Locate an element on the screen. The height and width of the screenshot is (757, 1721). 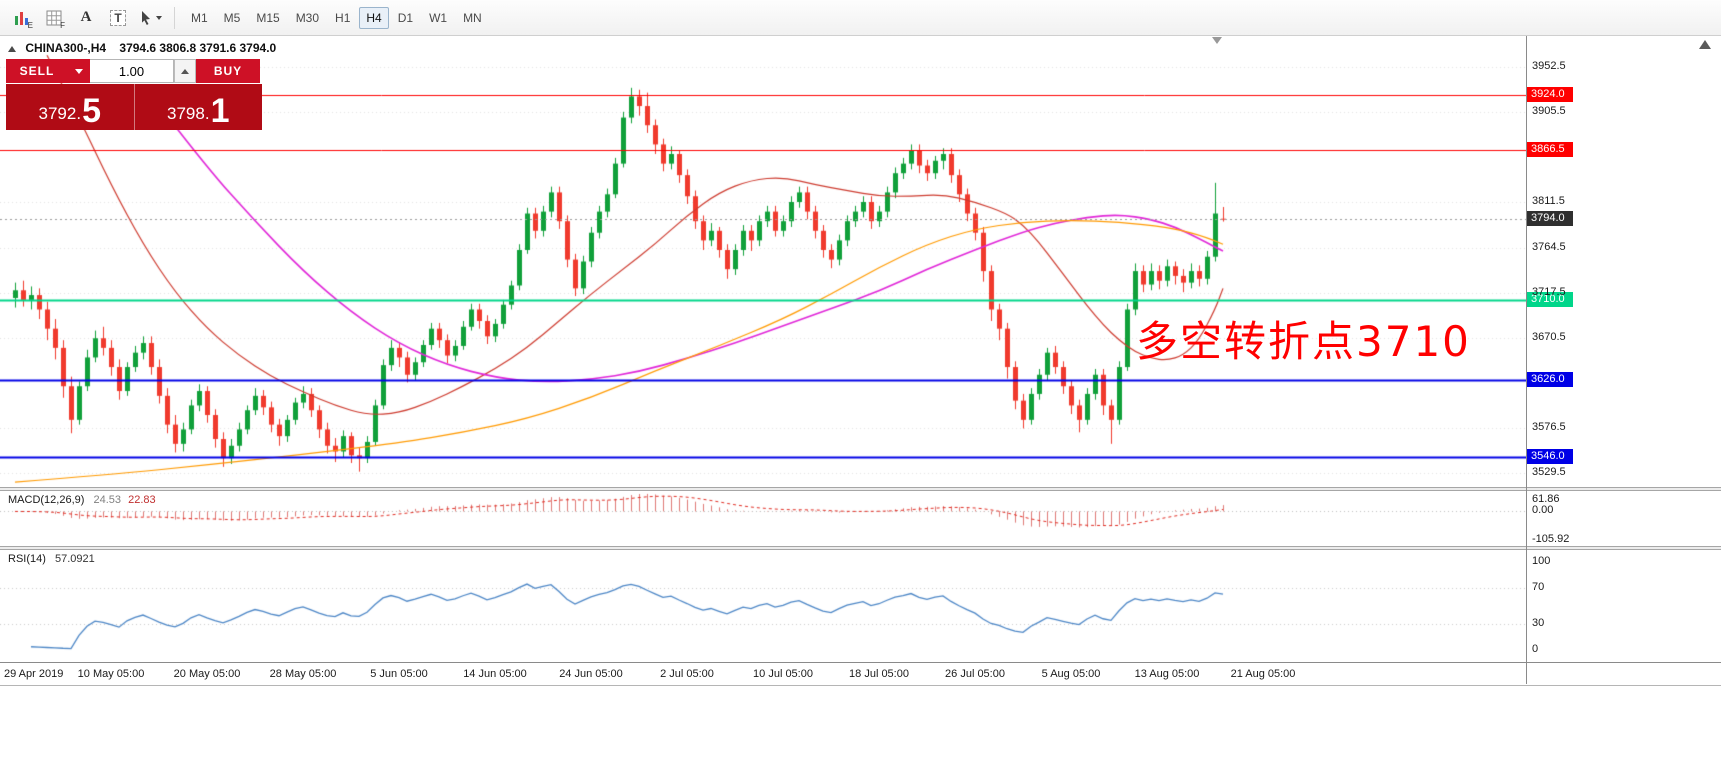
time-axis-label: 5 Aug 05:00 is located at coordinates (1071, 674).